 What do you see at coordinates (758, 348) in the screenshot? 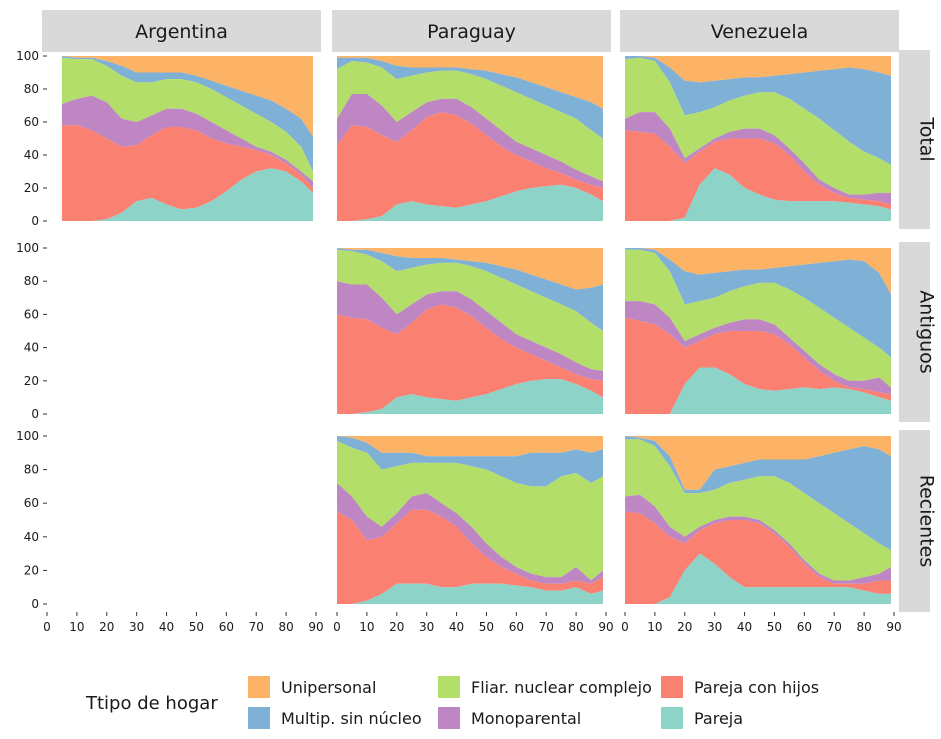
I see `area-monoparental-venezuela-antiguos` at bounding box center [758, 348].